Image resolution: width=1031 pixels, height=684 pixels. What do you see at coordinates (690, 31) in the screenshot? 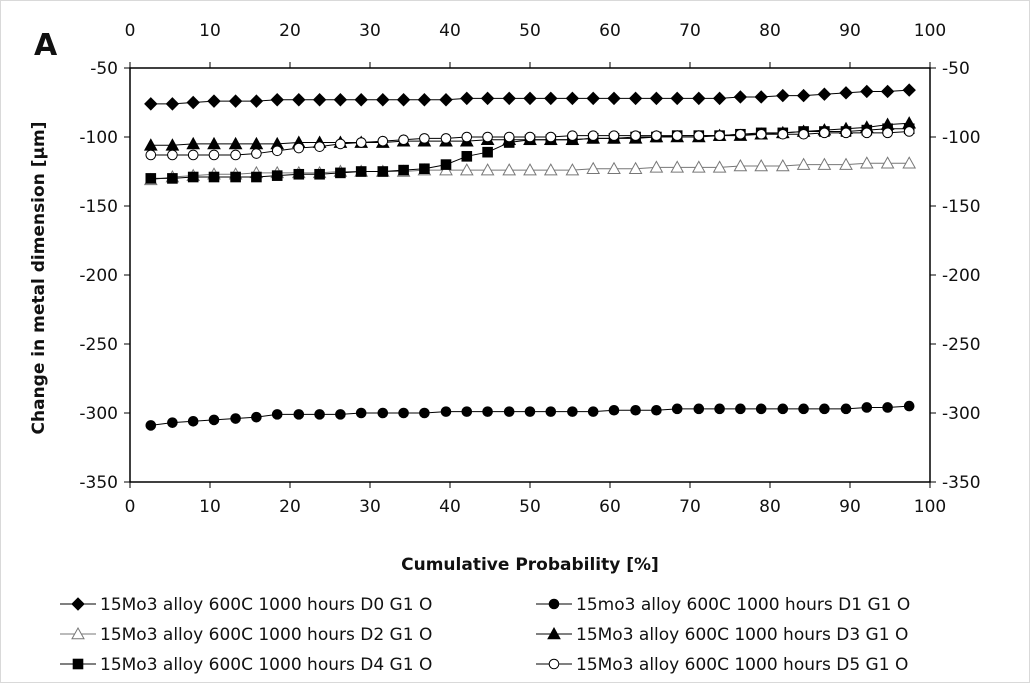
I see `x-tick-label-top: 70` at bounding box center [690, 31].